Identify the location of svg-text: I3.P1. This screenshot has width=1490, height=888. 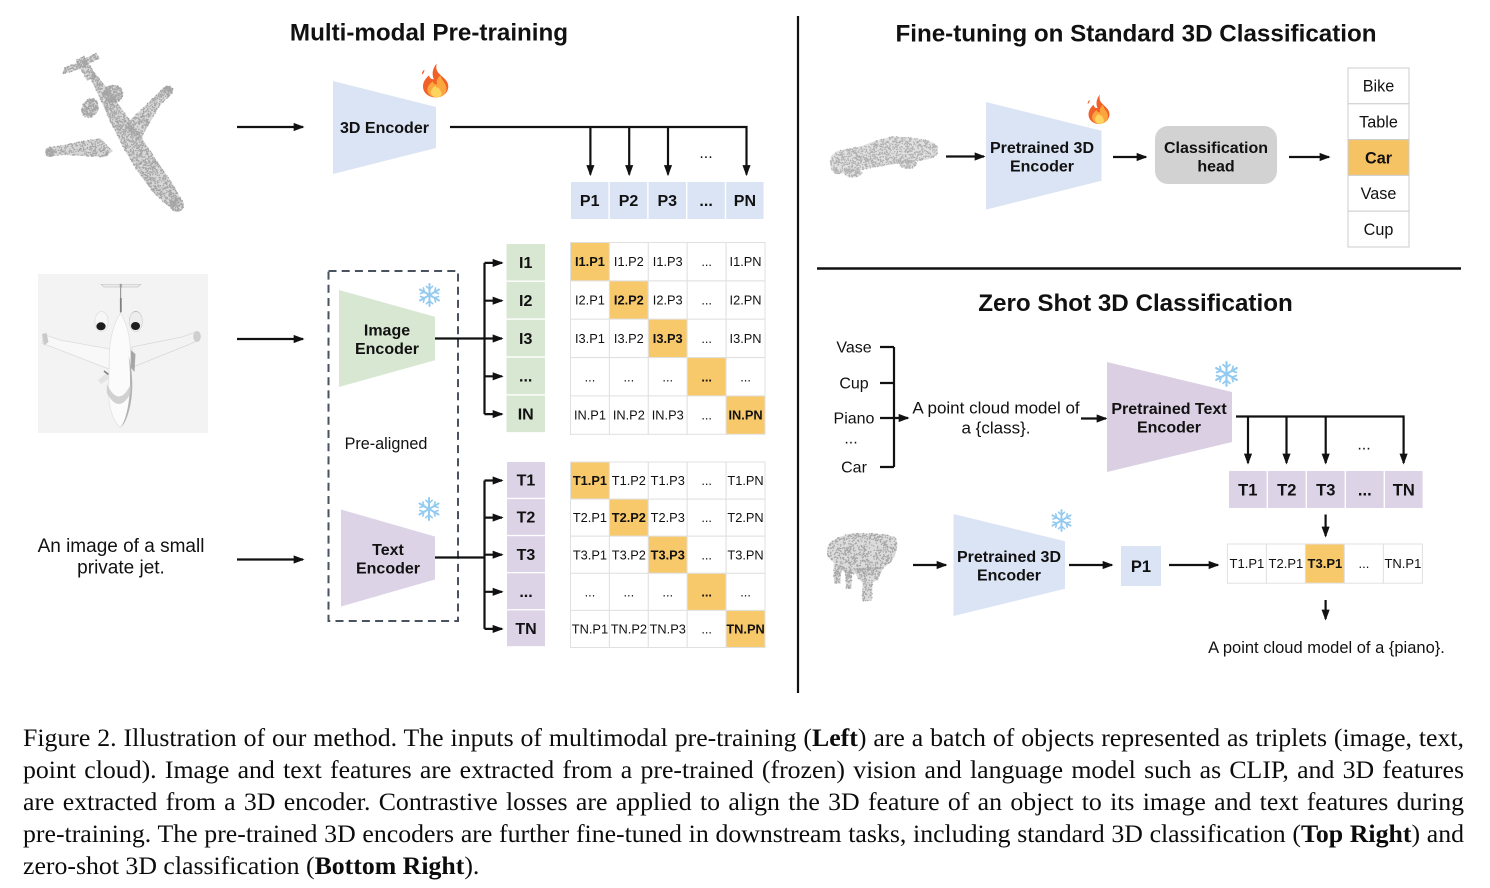
(590, 338).